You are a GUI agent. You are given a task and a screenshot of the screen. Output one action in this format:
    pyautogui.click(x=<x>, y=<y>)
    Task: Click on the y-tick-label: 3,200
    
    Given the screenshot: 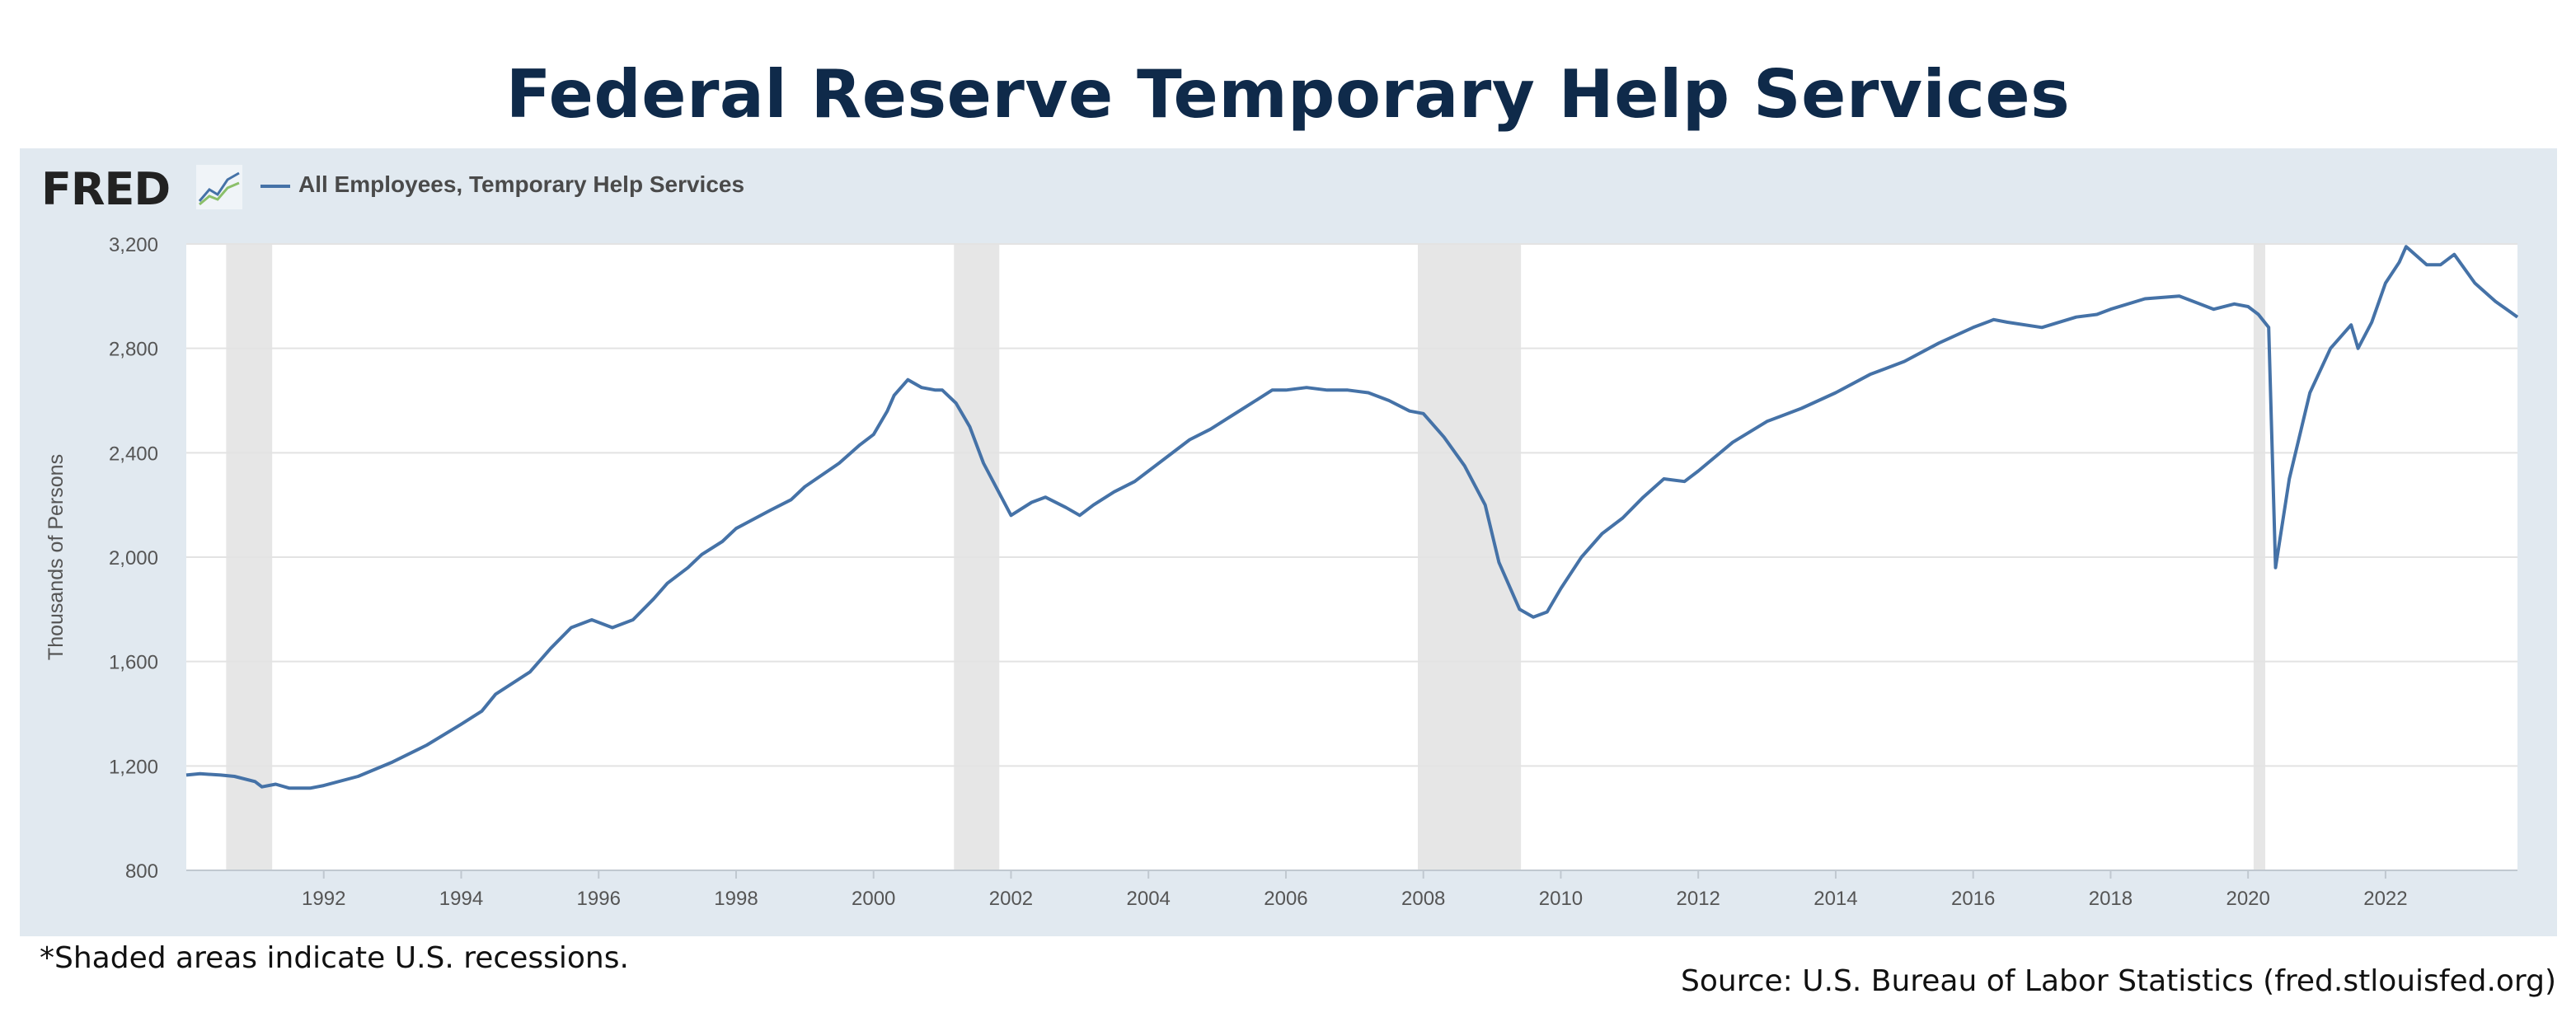 What is the action you would take?
    pyautogui.click(x=133, y=245)
    